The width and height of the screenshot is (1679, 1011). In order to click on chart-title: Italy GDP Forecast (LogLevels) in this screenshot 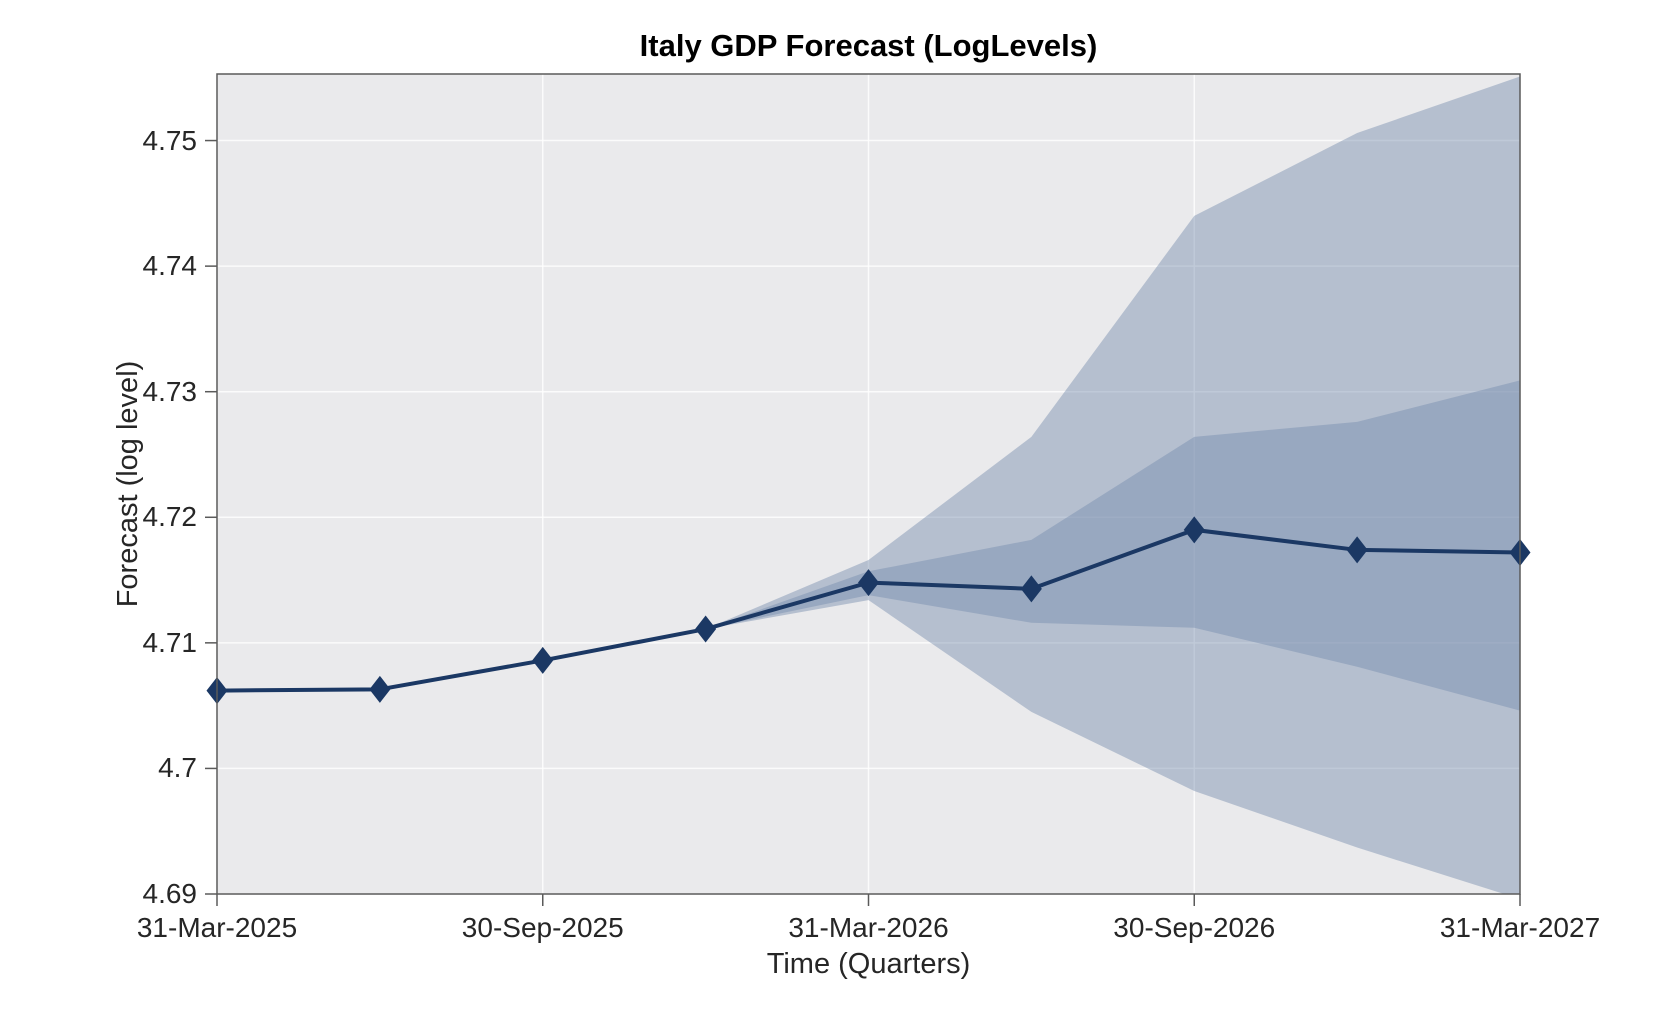, I will do `click(868, 45)`.